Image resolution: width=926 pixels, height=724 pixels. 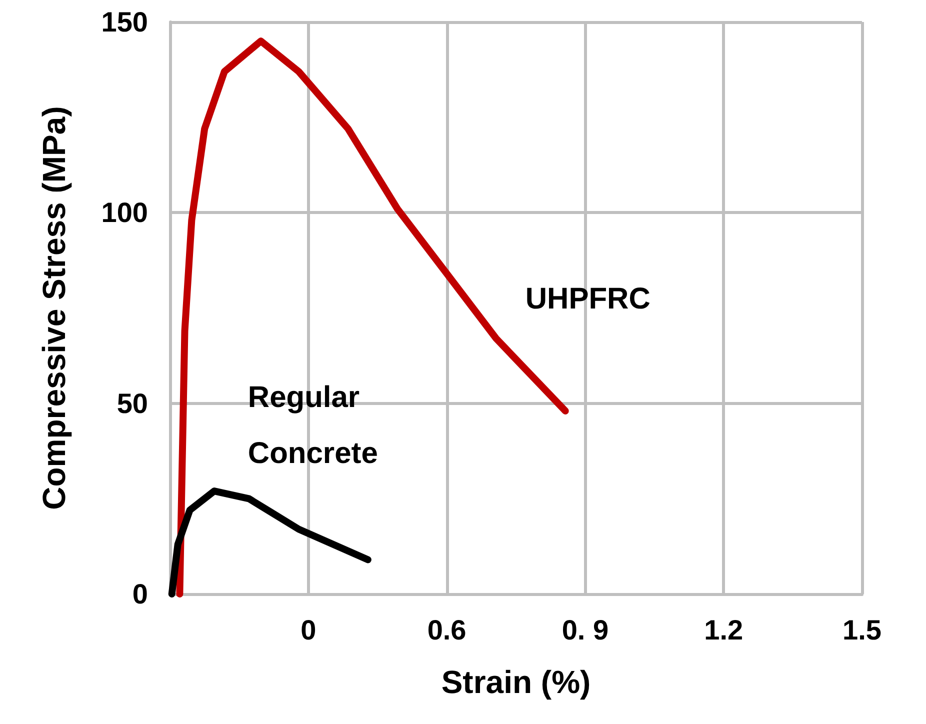 What do you see at coordinates (585, 630) in the screenshot?
I see `x-tick-label: 0. 9` at bounding box center [585, 630].